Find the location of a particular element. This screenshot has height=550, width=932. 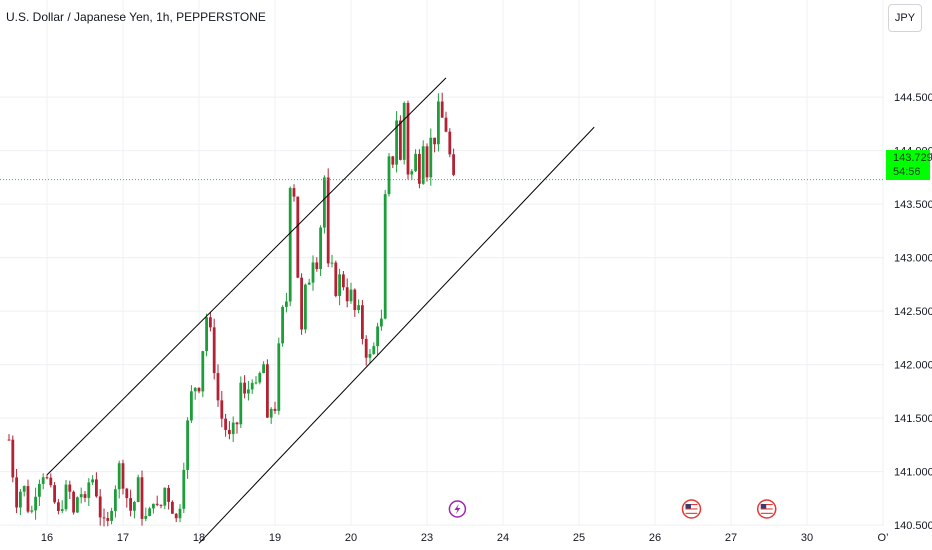

time-tick-label: 23 is located at coordinates (427, 538).